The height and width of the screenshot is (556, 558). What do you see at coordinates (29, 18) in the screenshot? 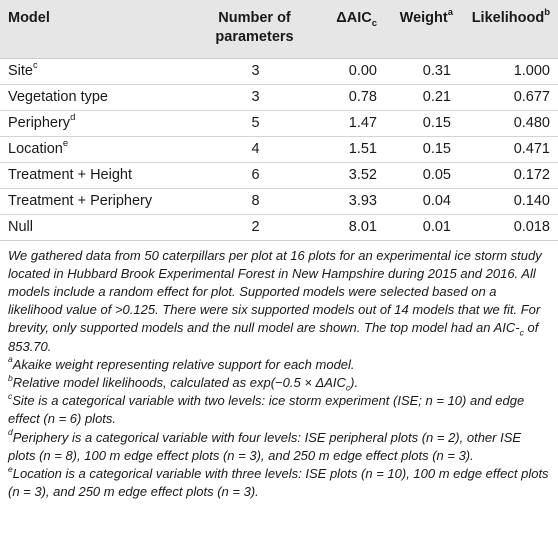
I see `header-model: Model` at bounding box center [29, 18].